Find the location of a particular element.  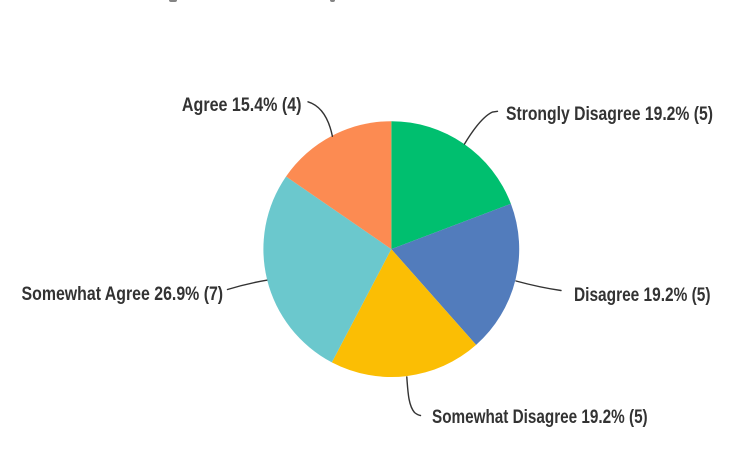

pie-slice-somewhat-disagree is located at coordinates (404, 313).